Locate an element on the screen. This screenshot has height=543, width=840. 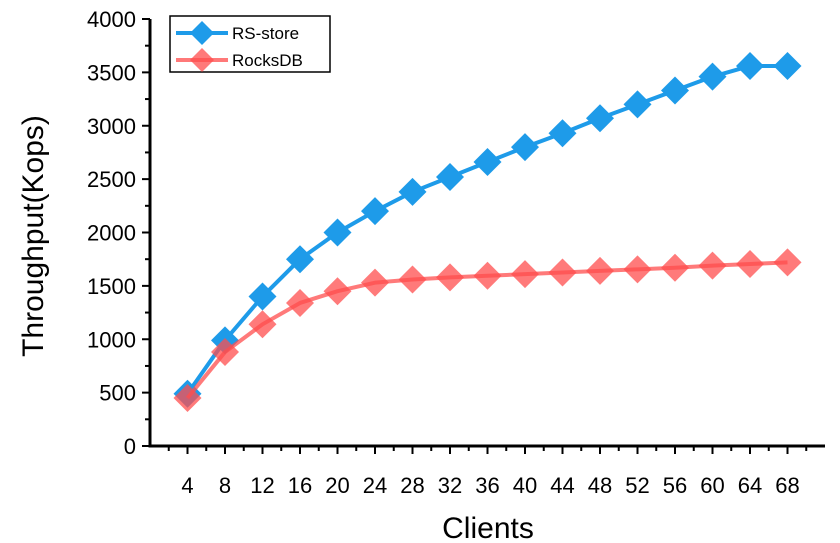
x-axis-label: Clients is located at coordinates (488, 527).